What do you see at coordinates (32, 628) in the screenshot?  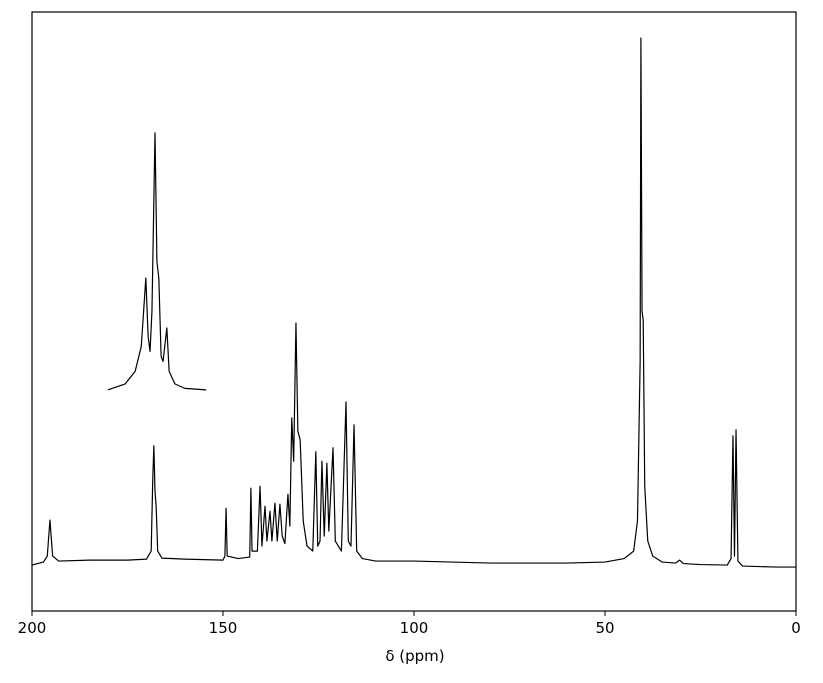 I see `x-tick-label: 200` at bounding box center [32, 628].